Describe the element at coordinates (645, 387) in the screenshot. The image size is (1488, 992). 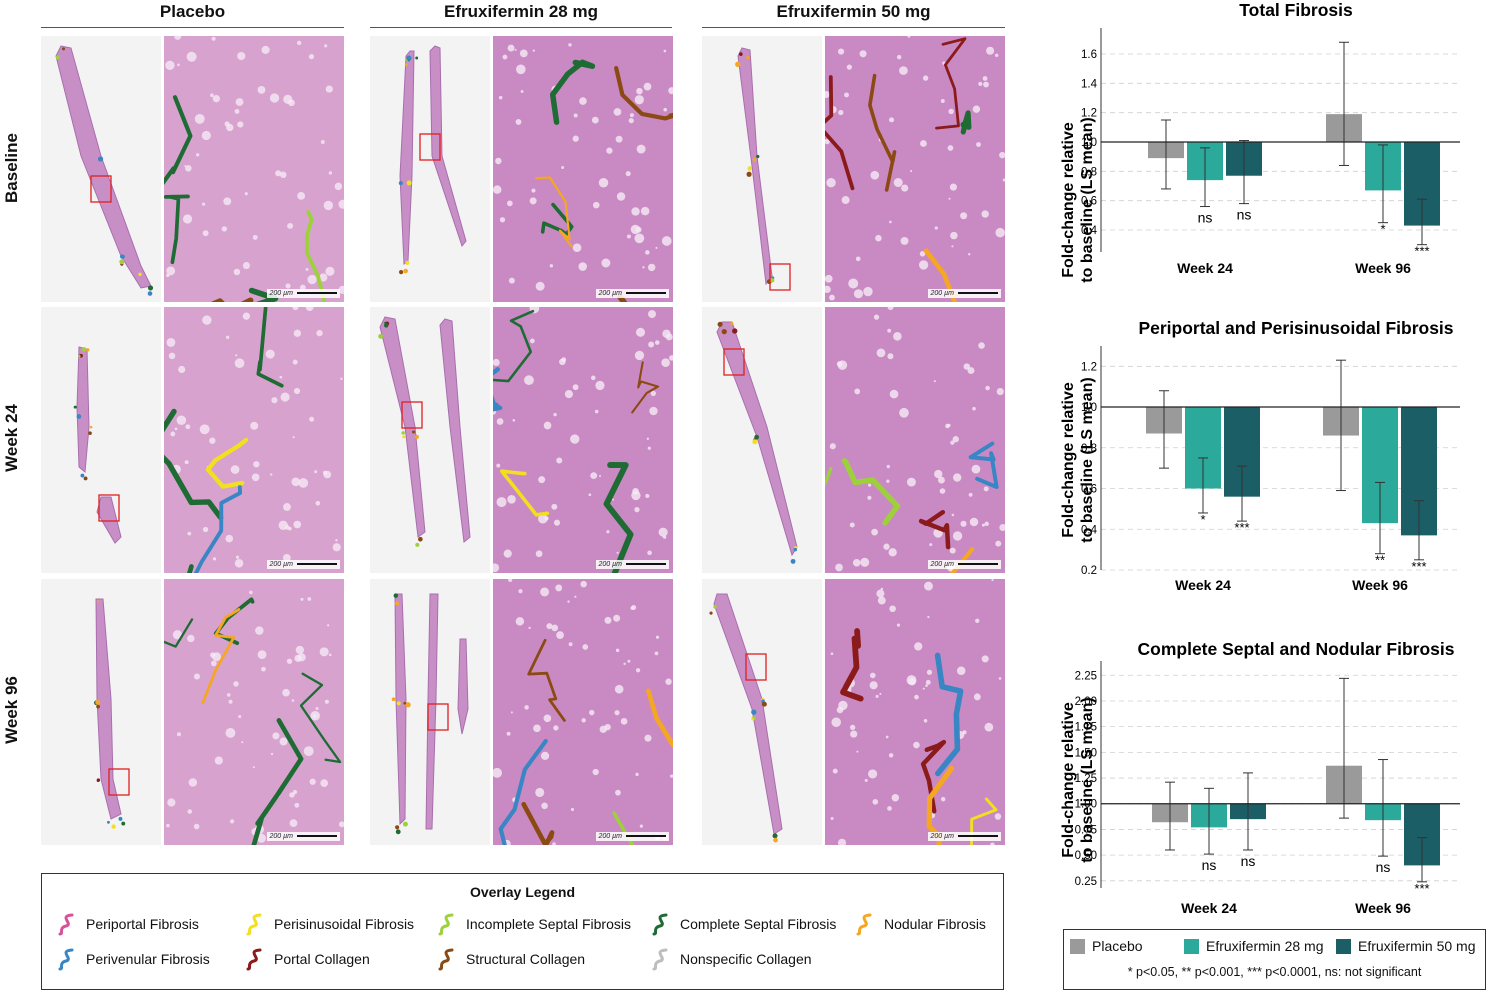
I see `fibrosis-overlay-strand` at that location.